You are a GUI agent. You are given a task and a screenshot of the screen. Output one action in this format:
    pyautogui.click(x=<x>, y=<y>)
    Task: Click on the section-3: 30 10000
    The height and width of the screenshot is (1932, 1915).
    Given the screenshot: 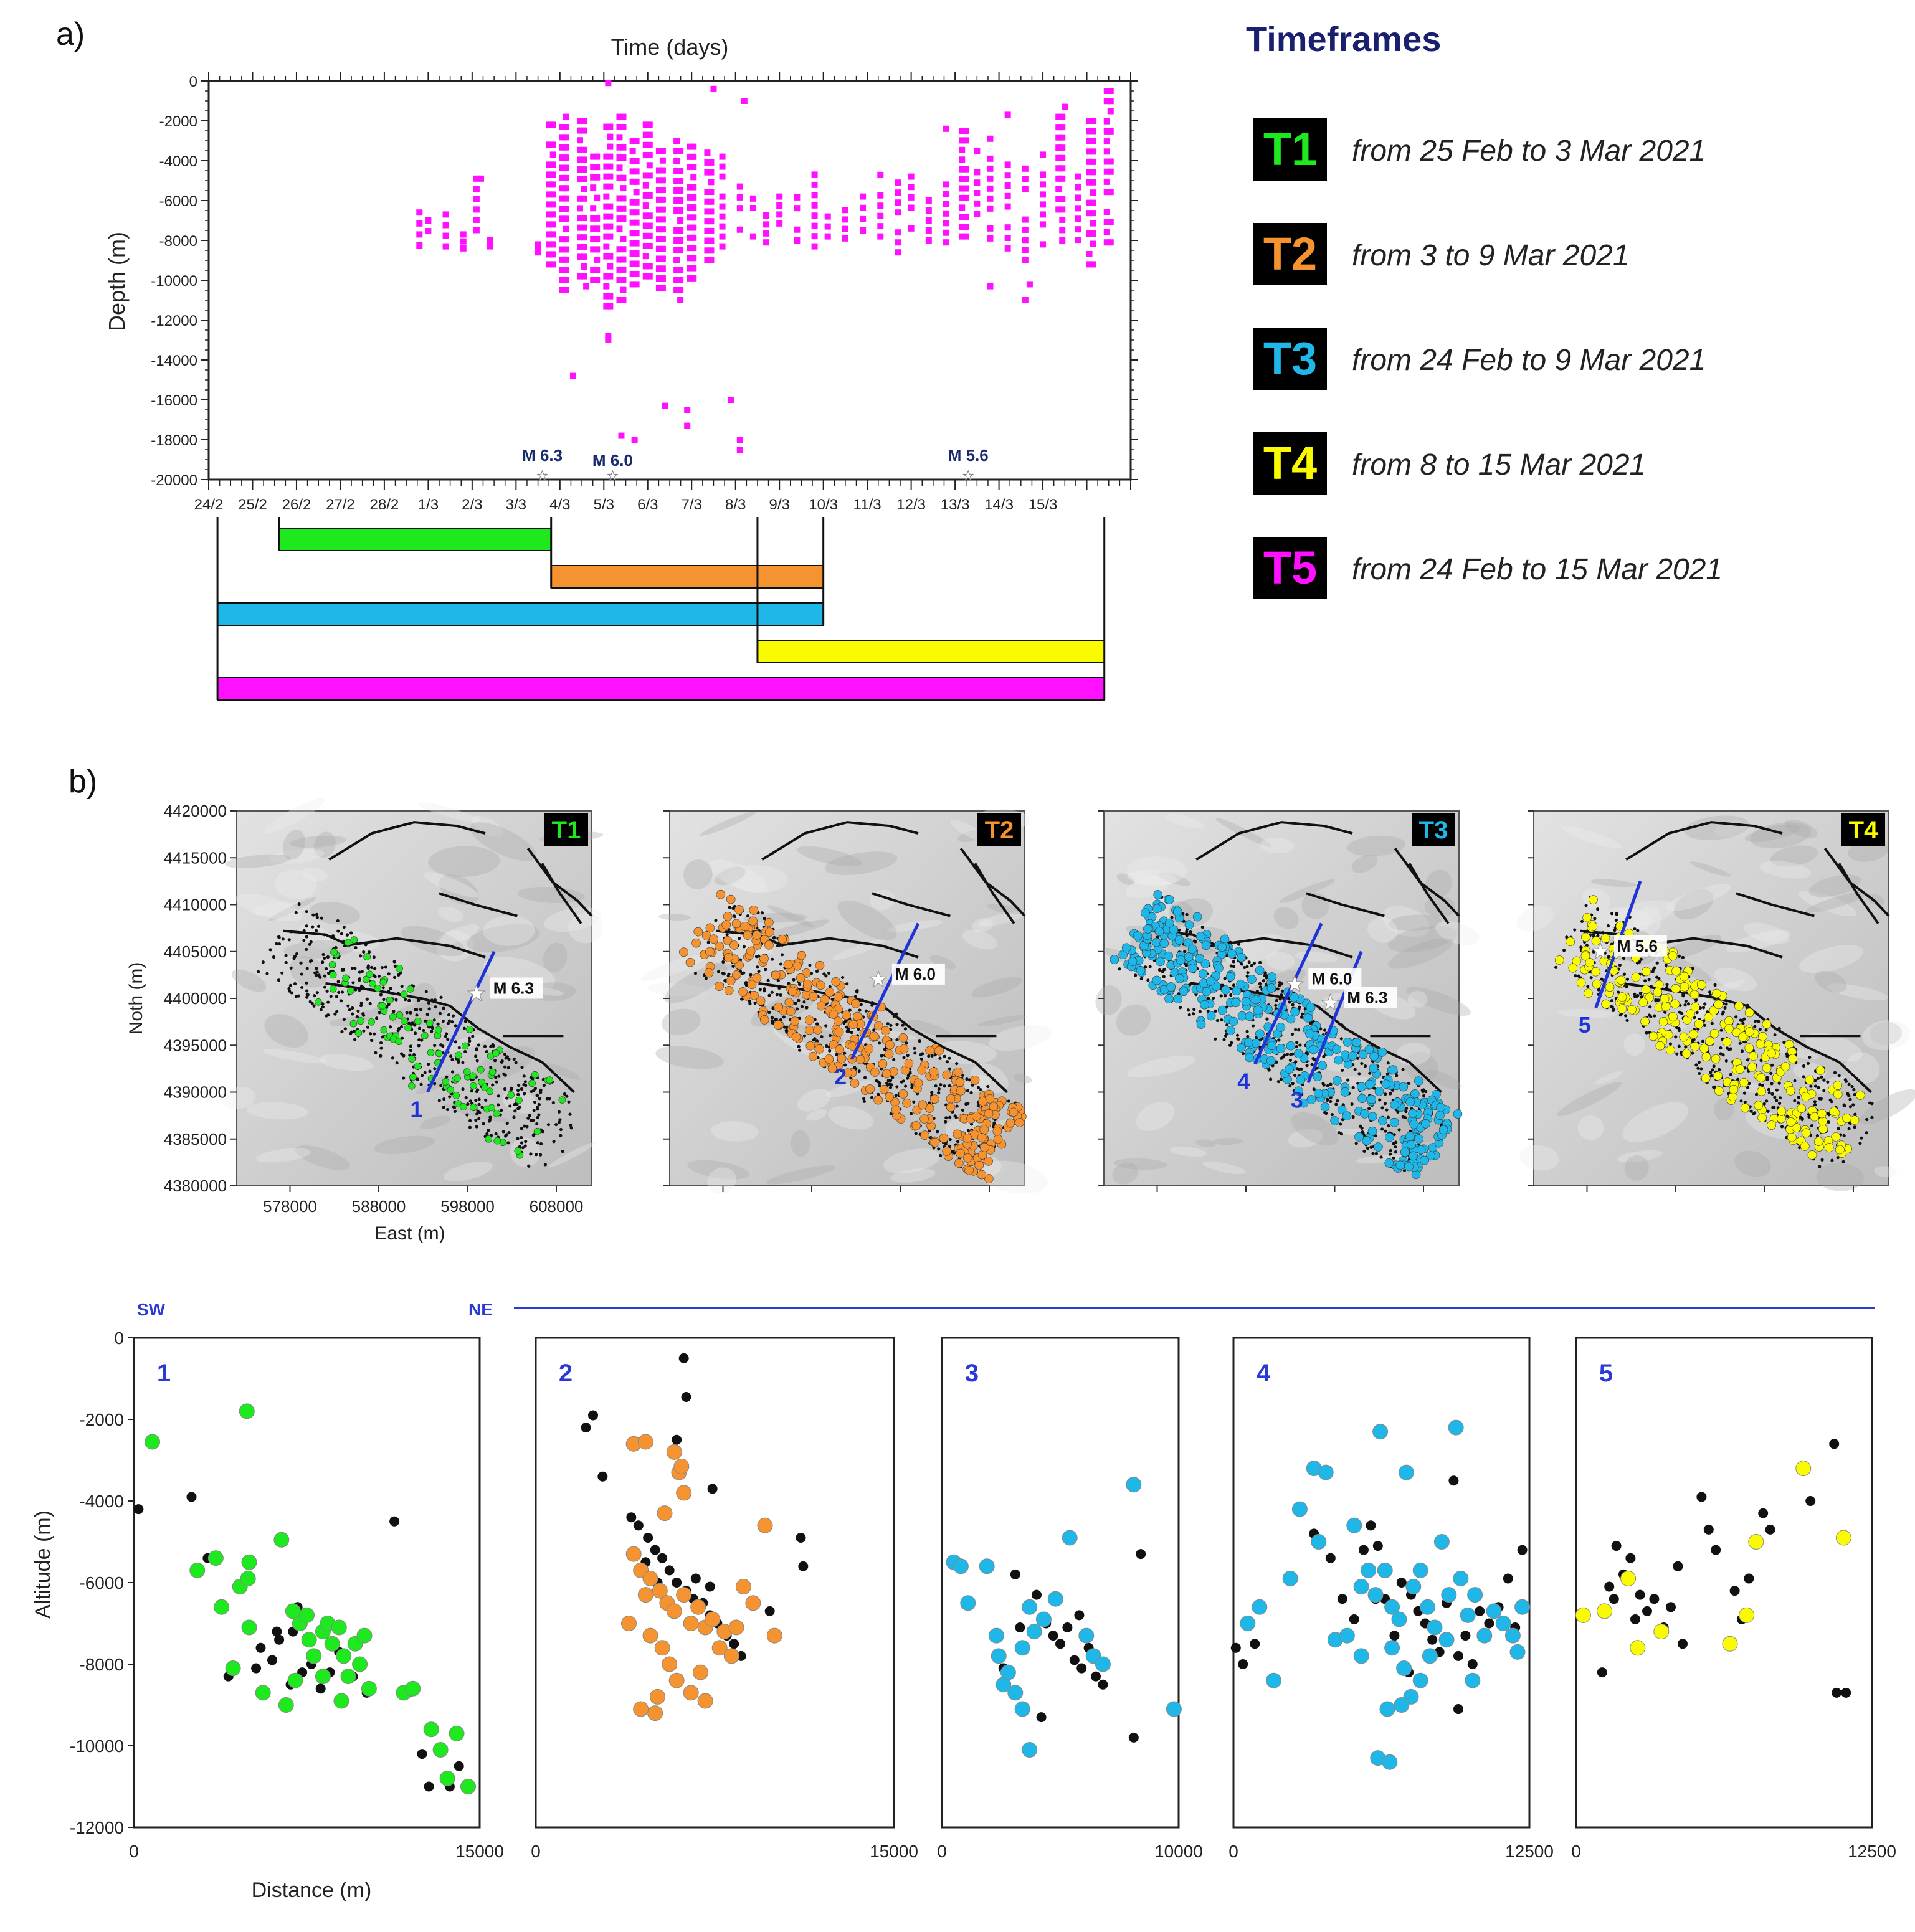 What is the action you would take?
    pyautogui.click(x=1070, y=1599)
    